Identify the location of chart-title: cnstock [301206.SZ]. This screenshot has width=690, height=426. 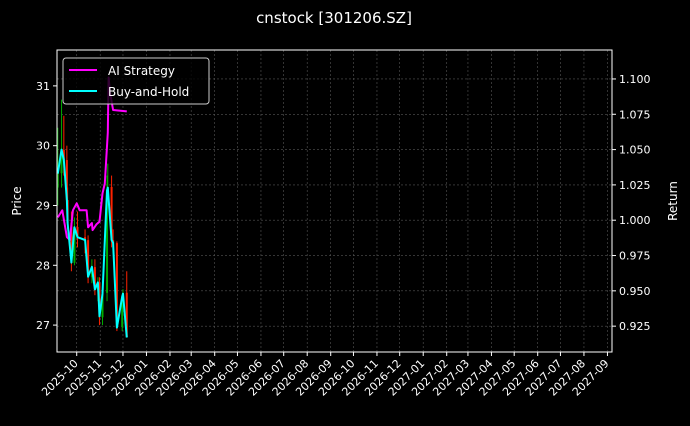
(334, 18).